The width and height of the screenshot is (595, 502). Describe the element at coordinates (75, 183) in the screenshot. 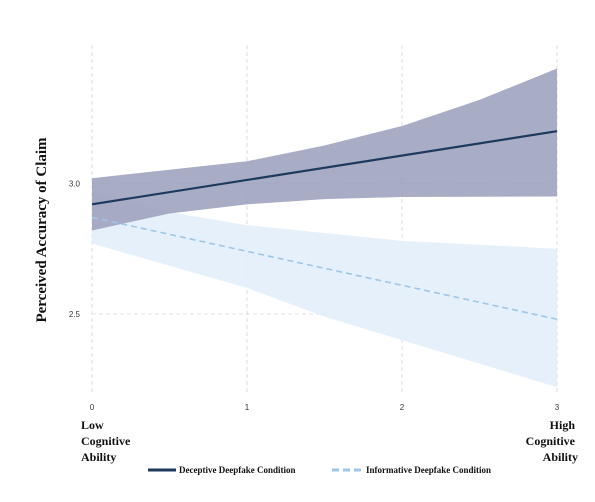

I see `y-tick-label-1: 3.0` at that location.